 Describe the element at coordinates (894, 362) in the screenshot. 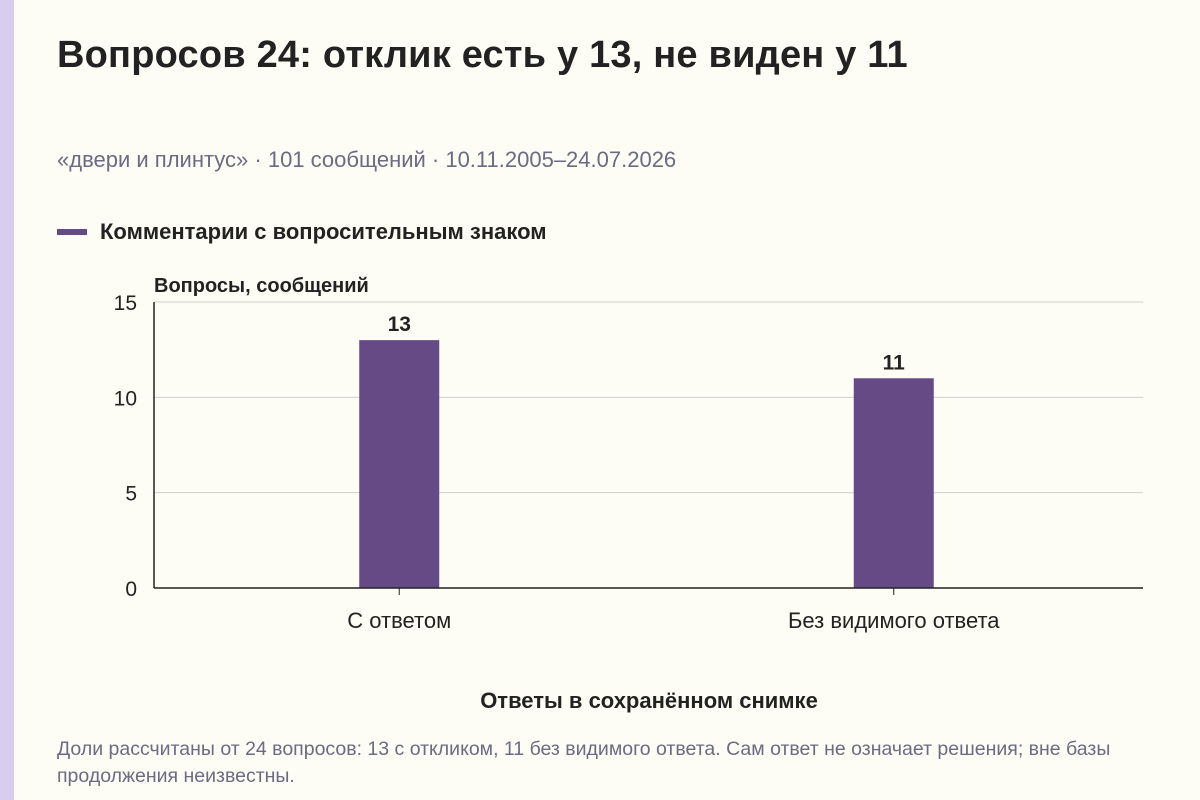

I see `data-label: 11` at that location.